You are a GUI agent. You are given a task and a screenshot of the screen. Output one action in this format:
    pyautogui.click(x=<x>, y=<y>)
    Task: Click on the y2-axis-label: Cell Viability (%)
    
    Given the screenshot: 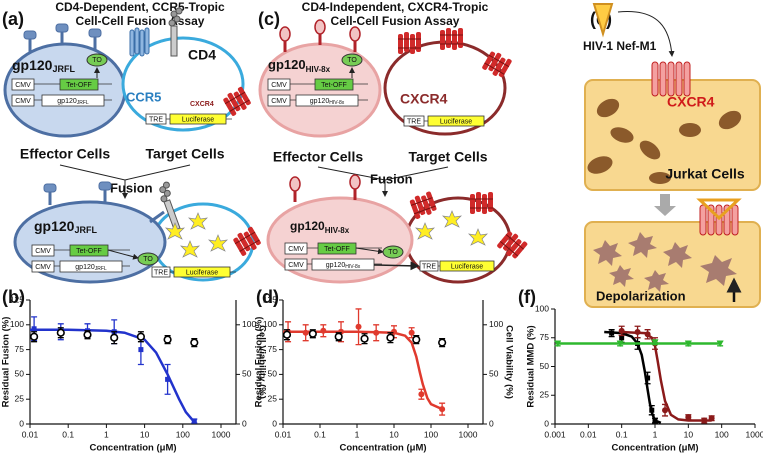 What is the action you would take?
    pyautogui.click(x=508, y=362)
    